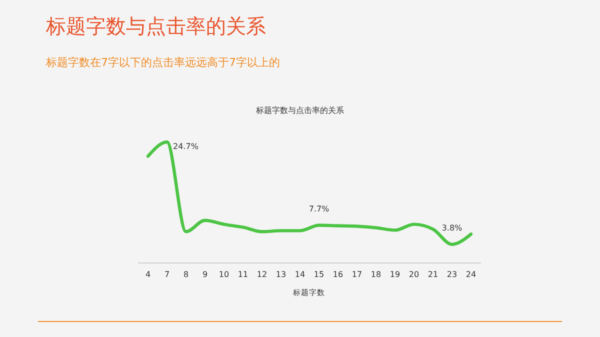 This screenshot has width=600, height=337. What do you see at coordinates (167, 274) in the screenshot?
I see `x-tick-label: 7` at bounding box center [167, 274].